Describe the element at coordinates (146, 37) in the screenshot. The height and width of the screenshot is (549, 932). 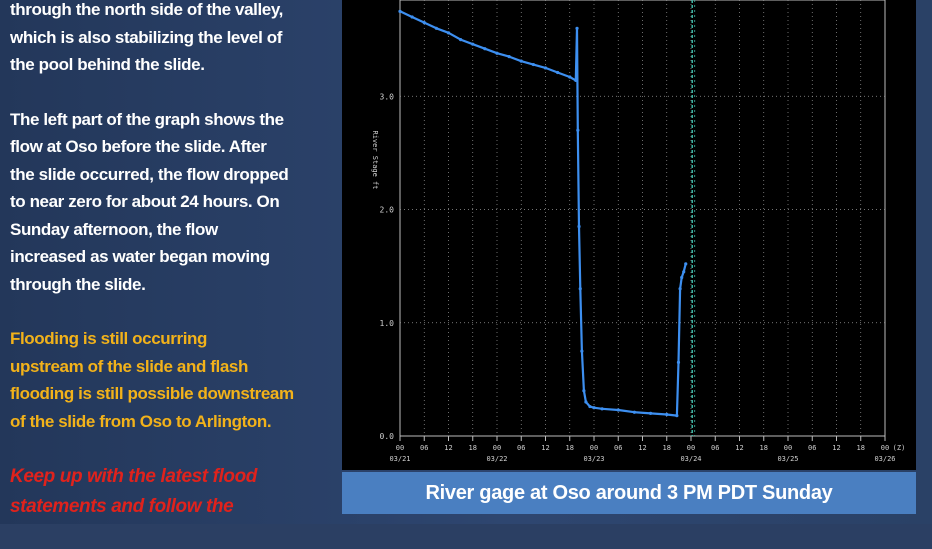
I see `text-line: which is also stabilizing the level of` at that location.